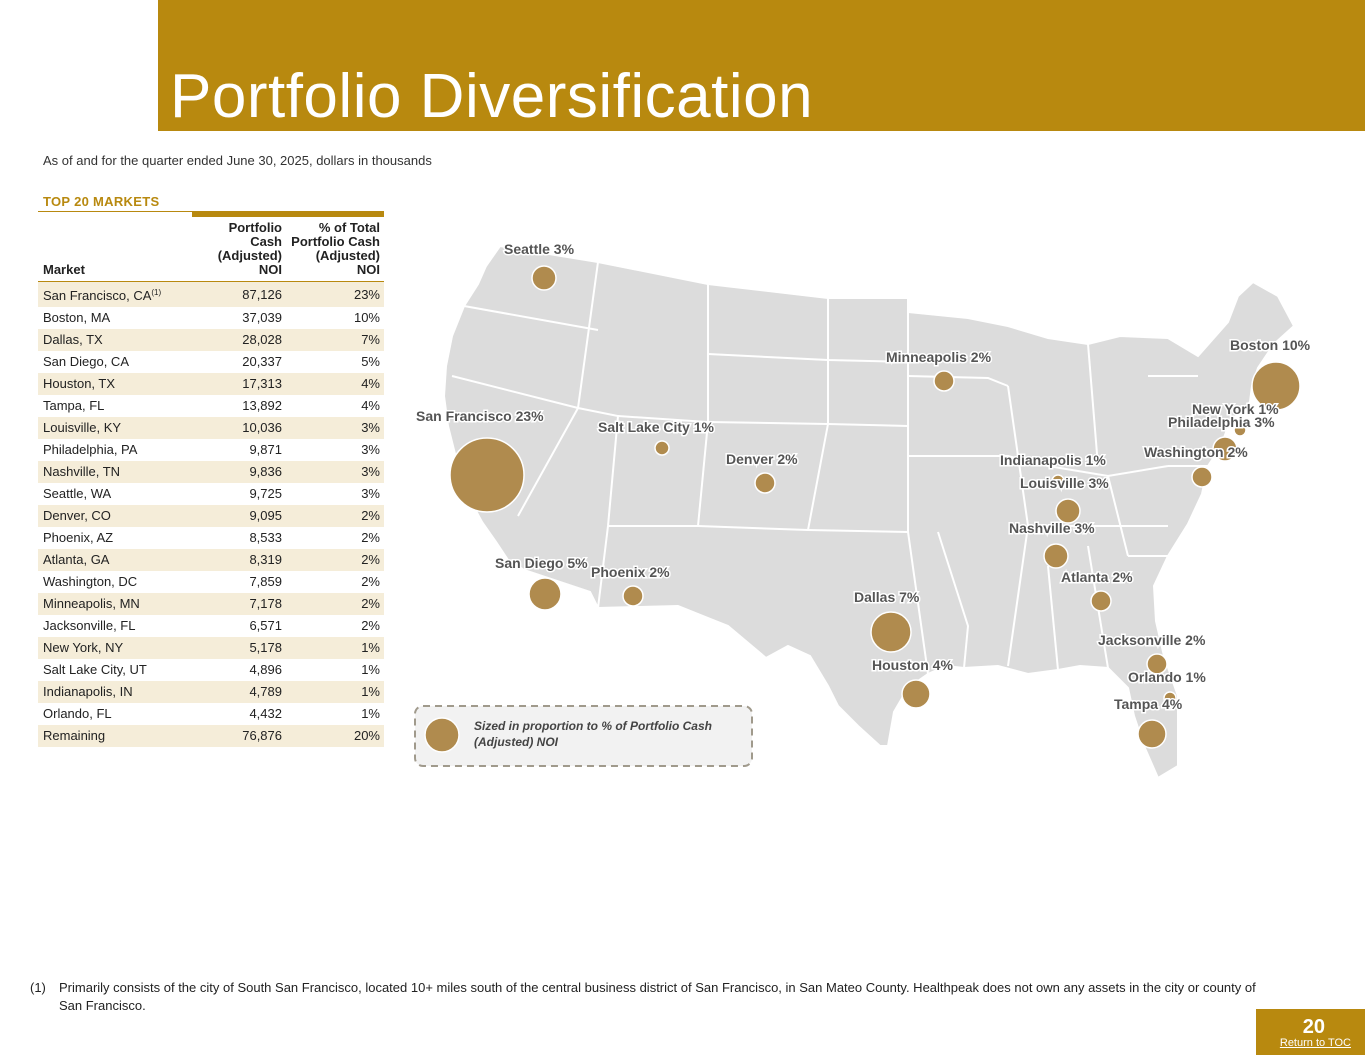 This screenshot has height=1055, width=1365. What do you see at coordinates (117, 604) in the screenshot?
I see `cell-market: Minneapolis, MN` at bounding box center [117, 604].